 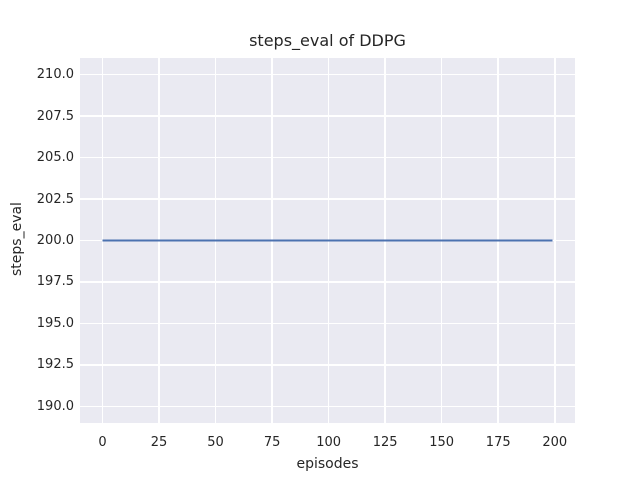 What do you see at coordinates (327, 464) in the screenshot?
I see `x-axis-label: episodes` at bounding box center [327, 464].